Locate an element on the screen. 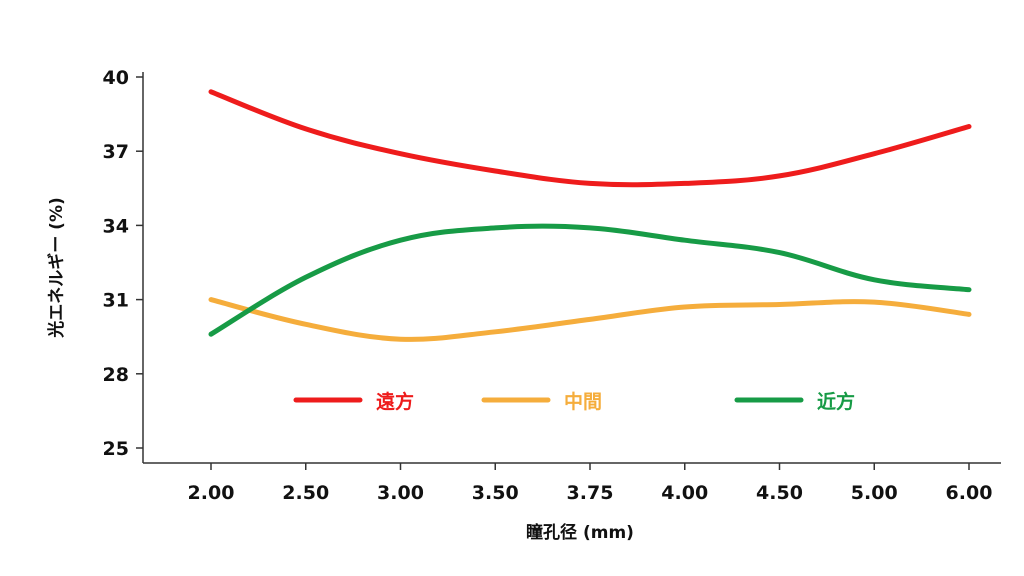  legend: 遠方 中間 近方 is located at coordinates (574, 401).